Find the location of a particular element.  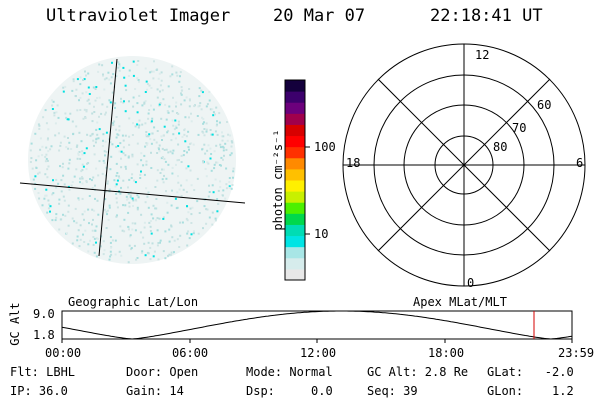

glon-status: GLon: 1.2 is located at coordinates (530, 391).